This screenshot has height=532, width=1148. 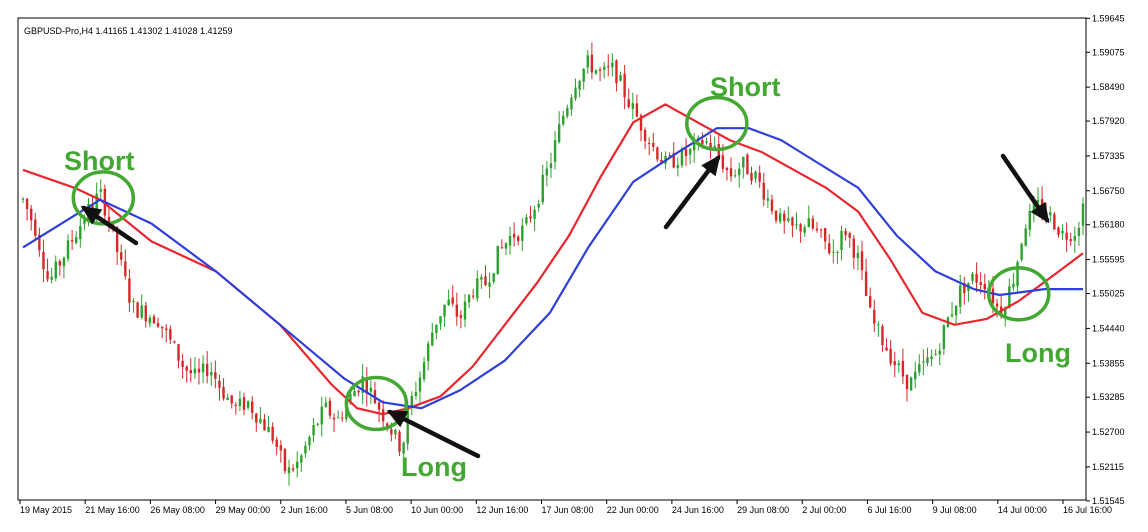 What do you see at coordinates (633, 510) in the screenshot?
I see `x-tick-label: 22 Jun 00:00` at bounding box center [633, 510].